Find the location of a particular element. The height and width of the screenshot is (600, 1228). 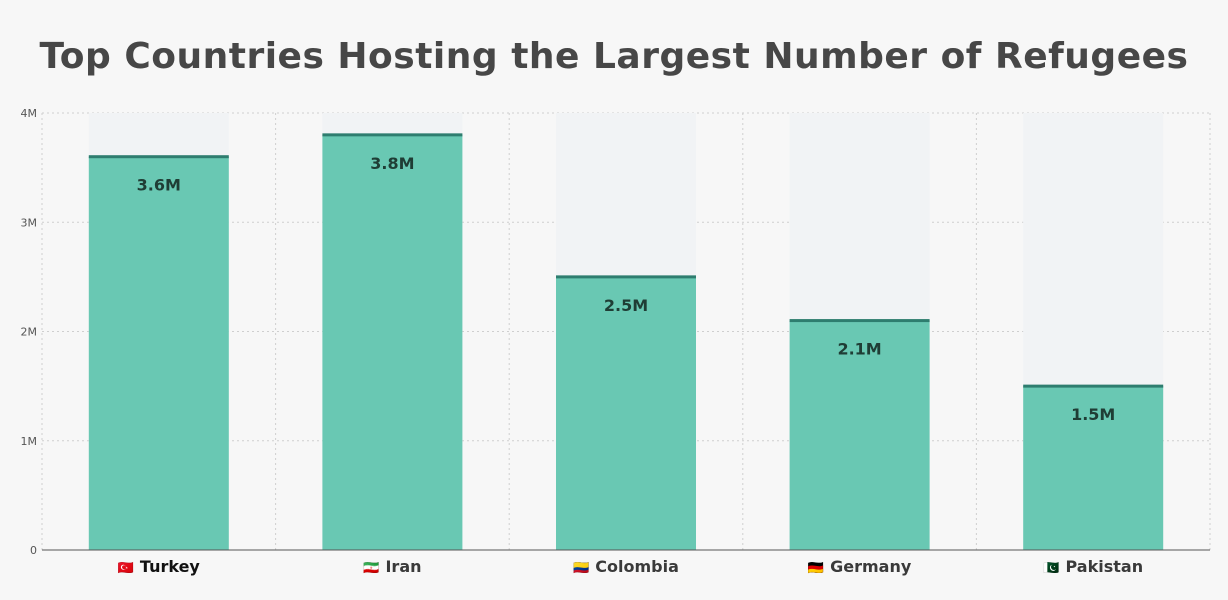

flag-icon: 🇹🇷 is located at coordinates (126, 568).